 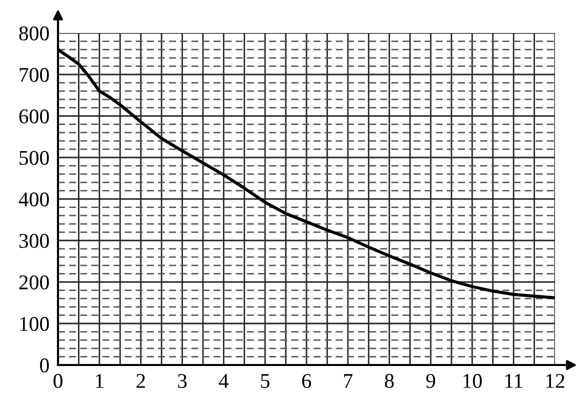 What do you see at coordinates (431, 381) in the screenshot?
I see `x-tick-label: 9` at bounding box center [431, 381].